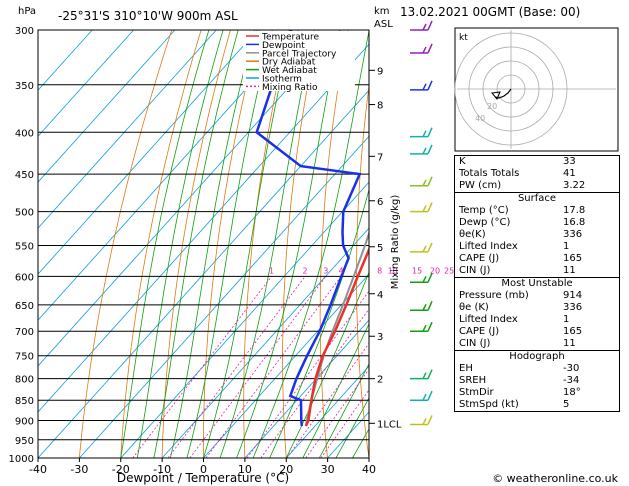  Describe the element at coordinates (573, 258) in the screenshot. I see `surface-value: 165` at that location.